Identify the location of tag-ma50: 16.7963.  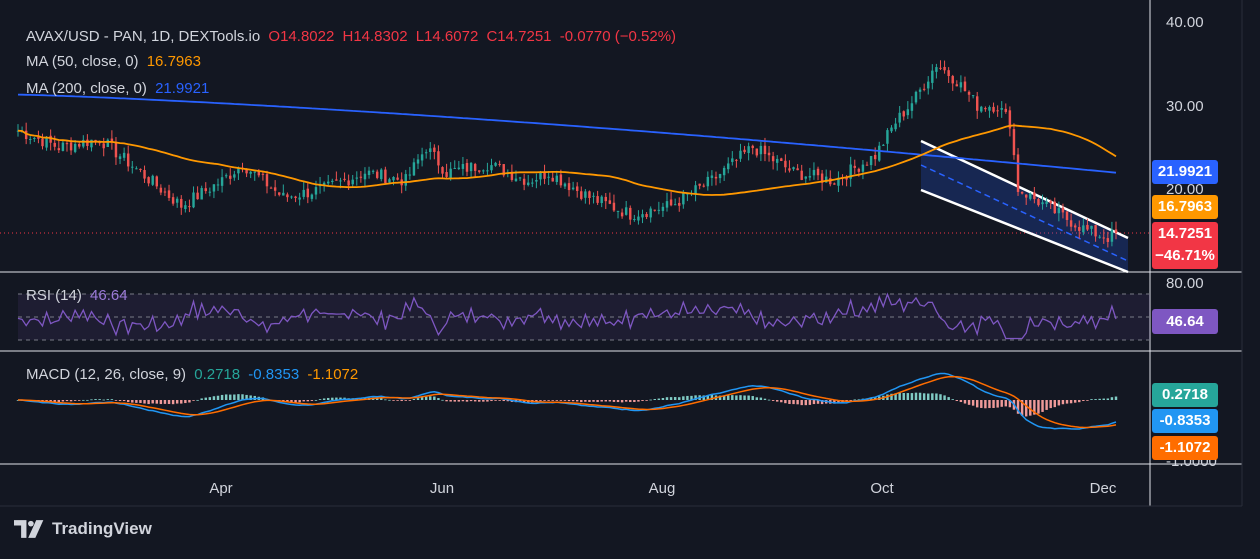
(1185, 207).